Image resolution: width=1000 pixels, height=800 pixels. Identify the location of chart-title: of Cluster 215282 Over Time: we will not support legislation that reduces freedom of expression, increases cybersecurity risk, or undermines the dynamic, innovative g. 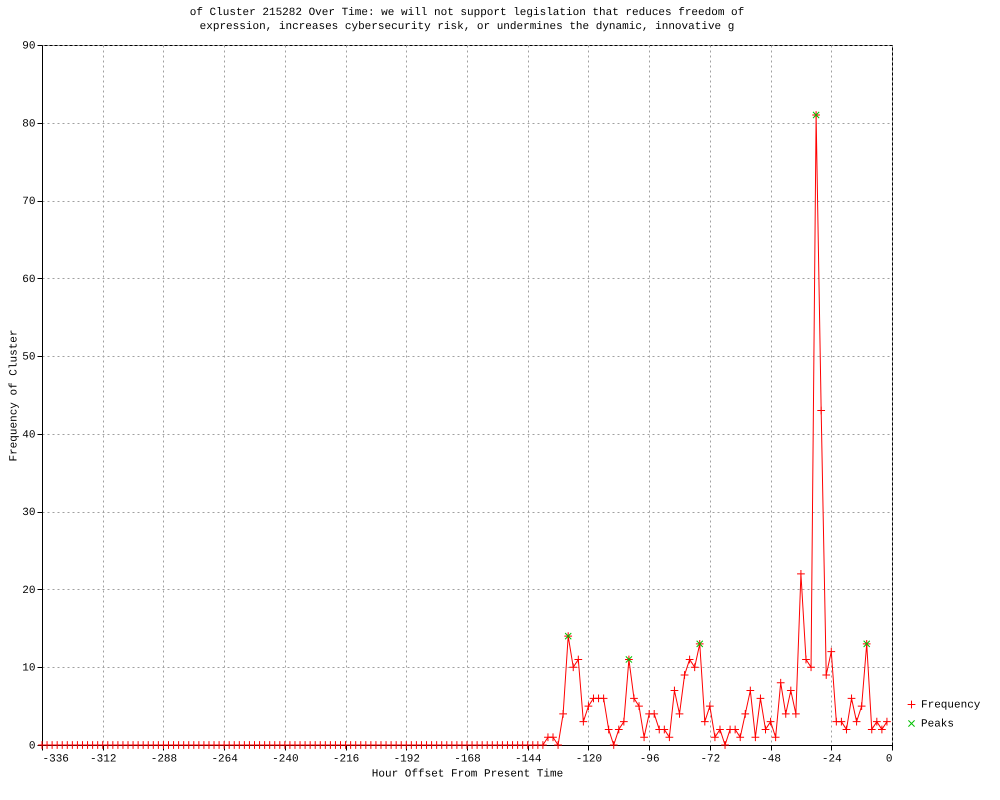
(467, 20).